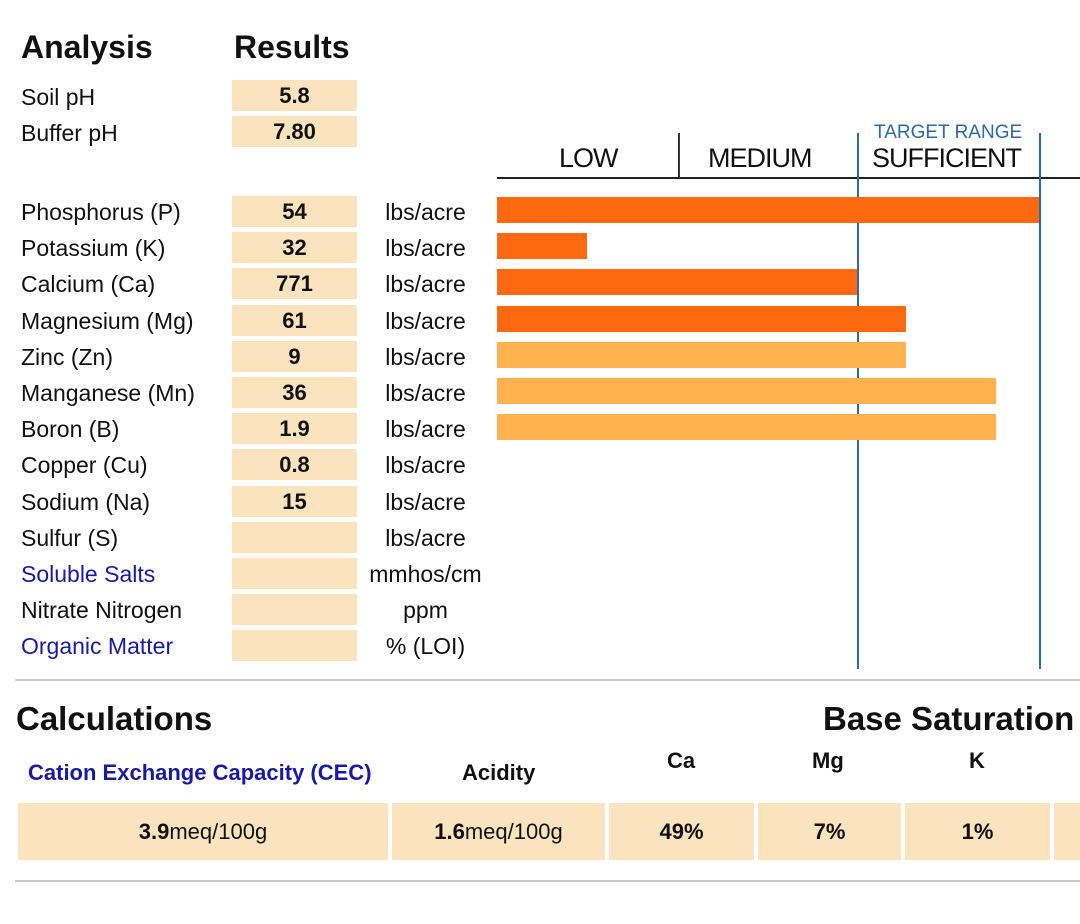 The image size is (1080, 924). What do you see at coordinates (70, 538) in the screenshot?
I see `nutrient-label: Sulfur (S)` at bounding box center [70, 538].